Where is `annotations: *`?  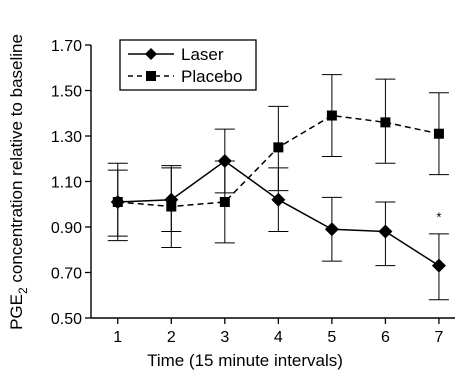
annotations: * is located at coordinates (438, 216).